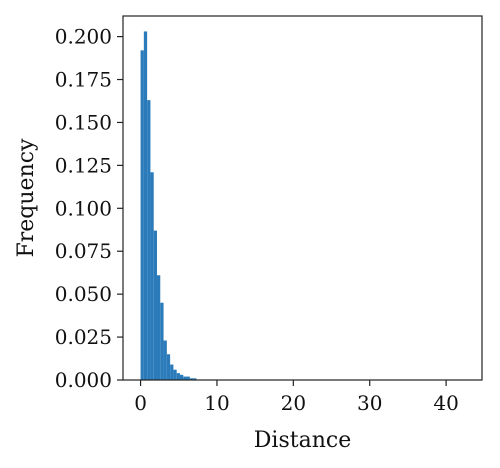  I want to click on y-tick-label: 0.150, so click(83, 122).